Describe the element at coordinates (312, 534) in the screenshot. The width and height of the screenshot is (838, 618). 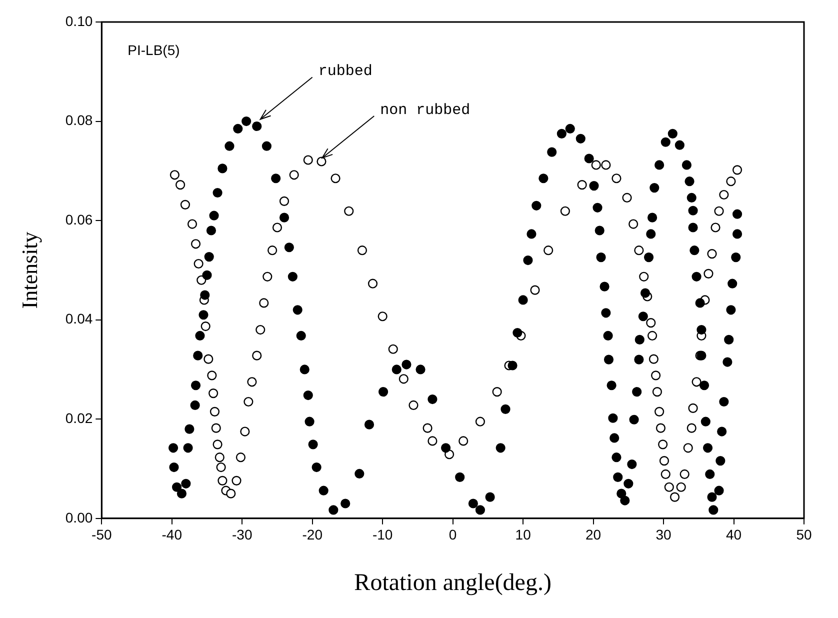
I see `x-tick-label: -20` at that location.